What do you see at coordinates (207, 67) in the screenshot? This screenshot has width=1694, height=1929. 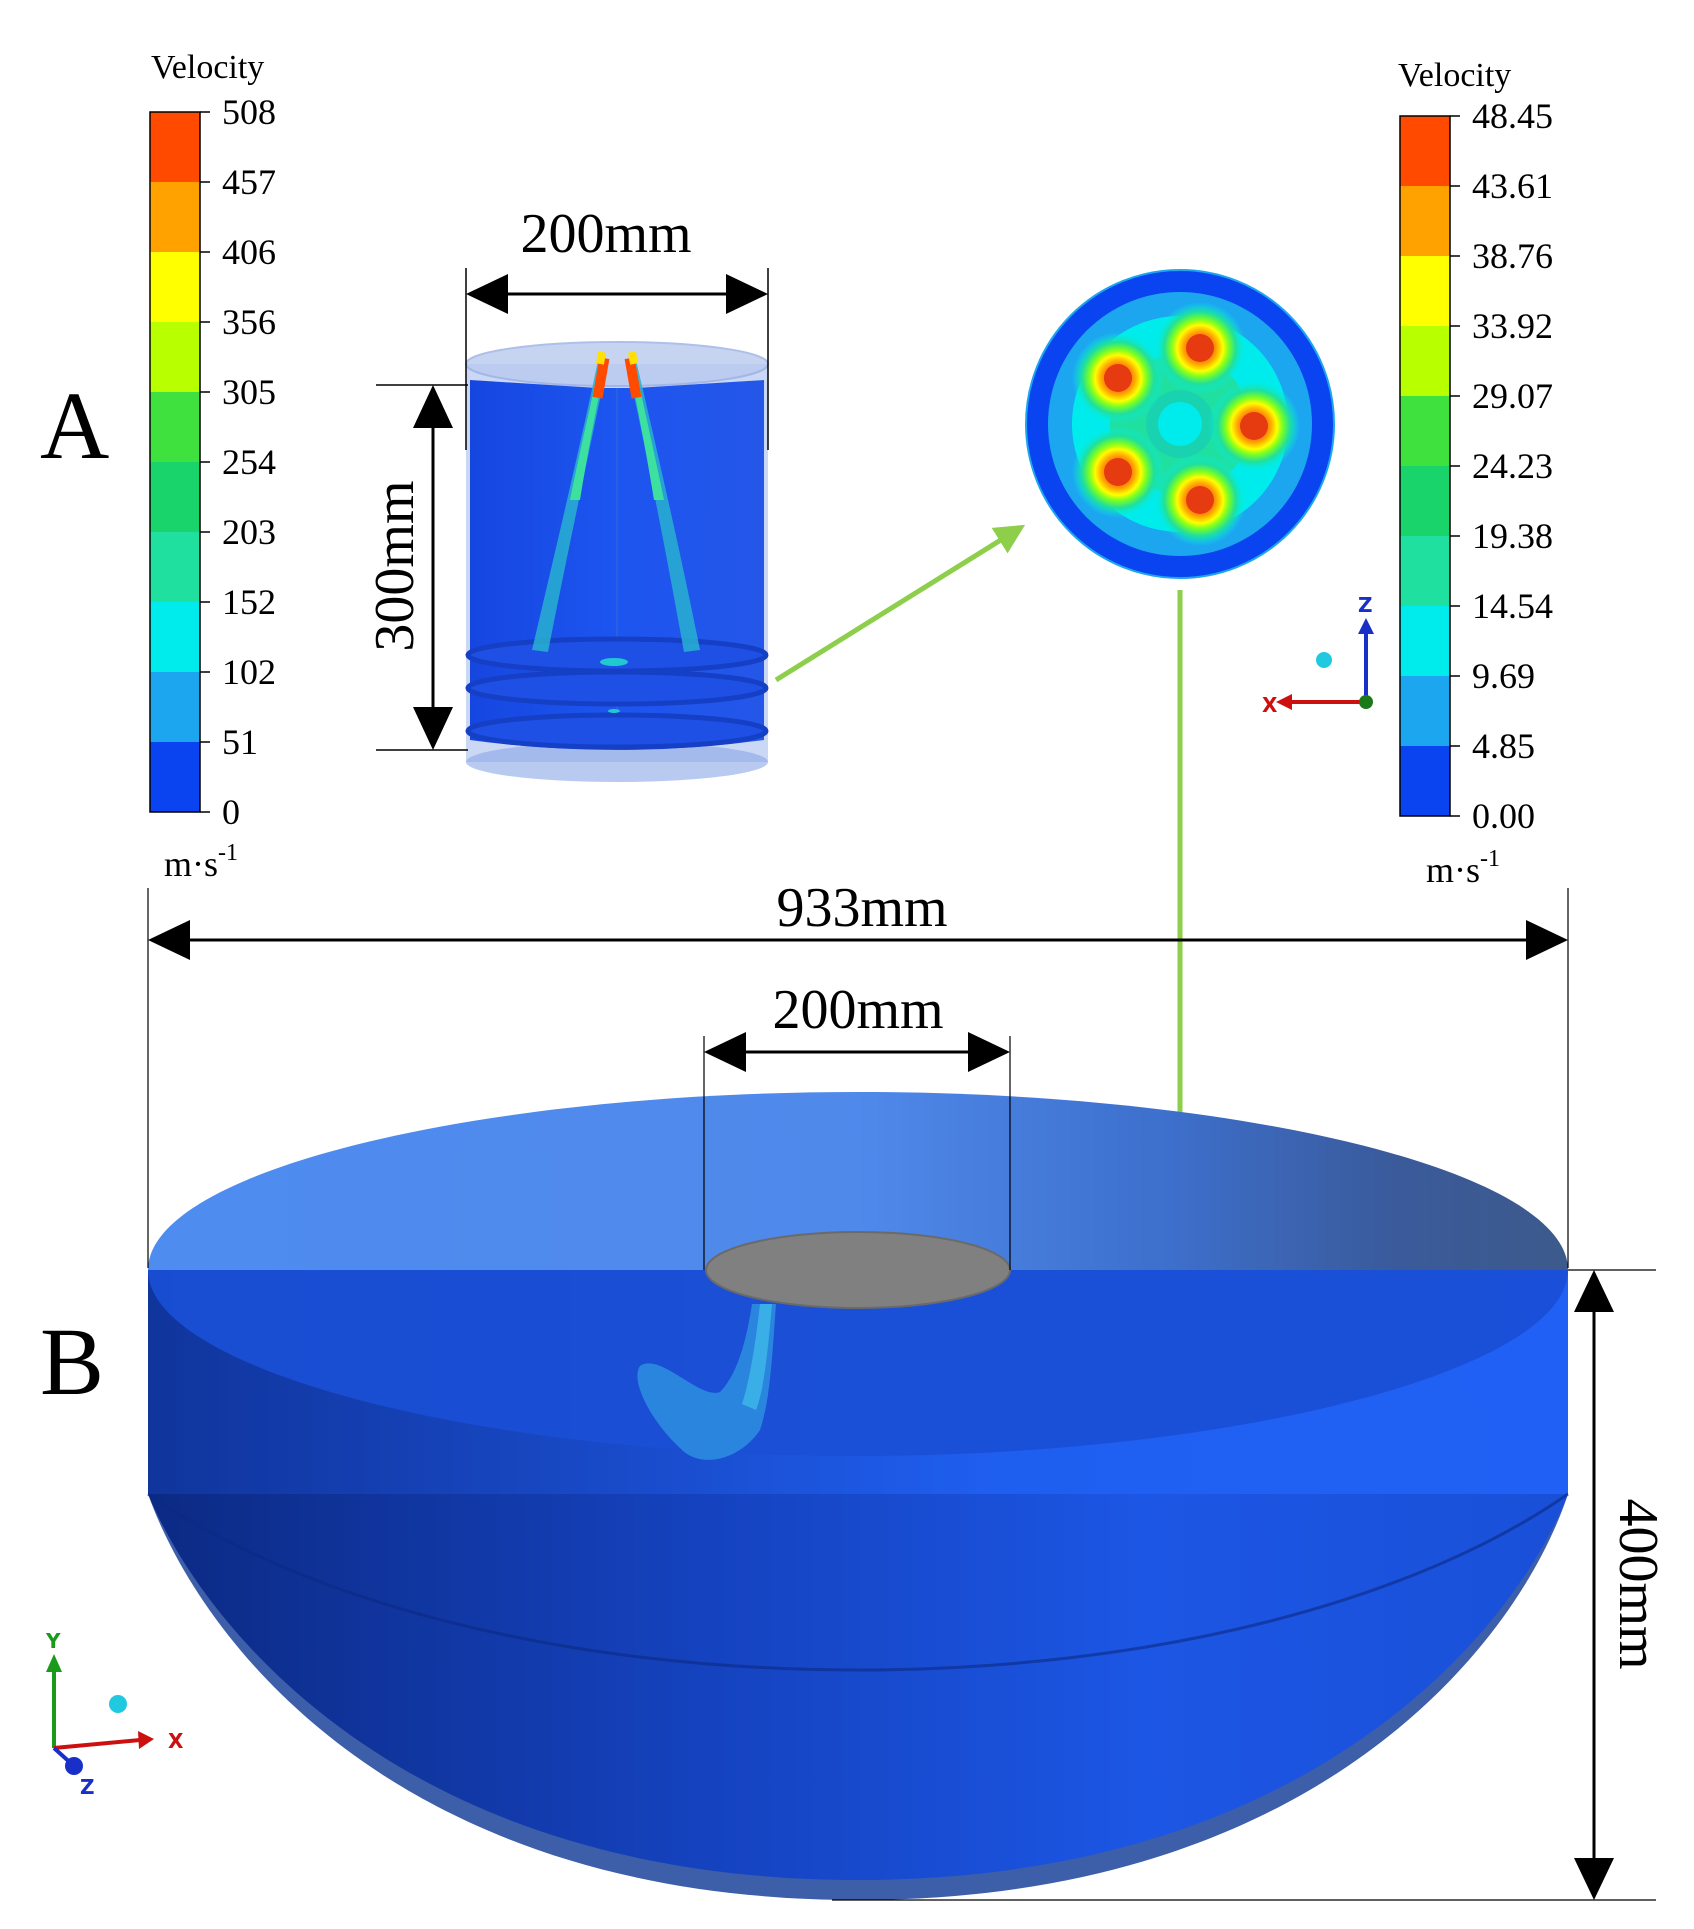 I see `legend-left-title: Velocity` at bounding box center [207, 67].